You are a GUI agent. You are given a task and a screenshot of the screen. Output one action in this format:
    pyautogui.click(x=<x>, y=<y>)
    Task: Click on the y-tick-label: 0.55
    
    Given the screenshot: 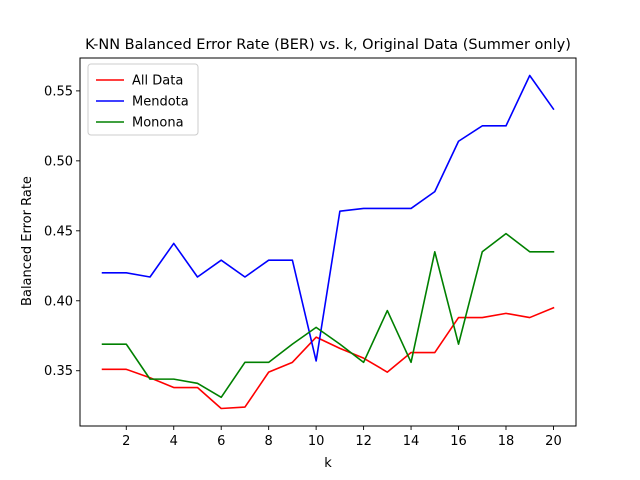 What is the action you would take?
    pyautogui.click(x=58, y=91)
    